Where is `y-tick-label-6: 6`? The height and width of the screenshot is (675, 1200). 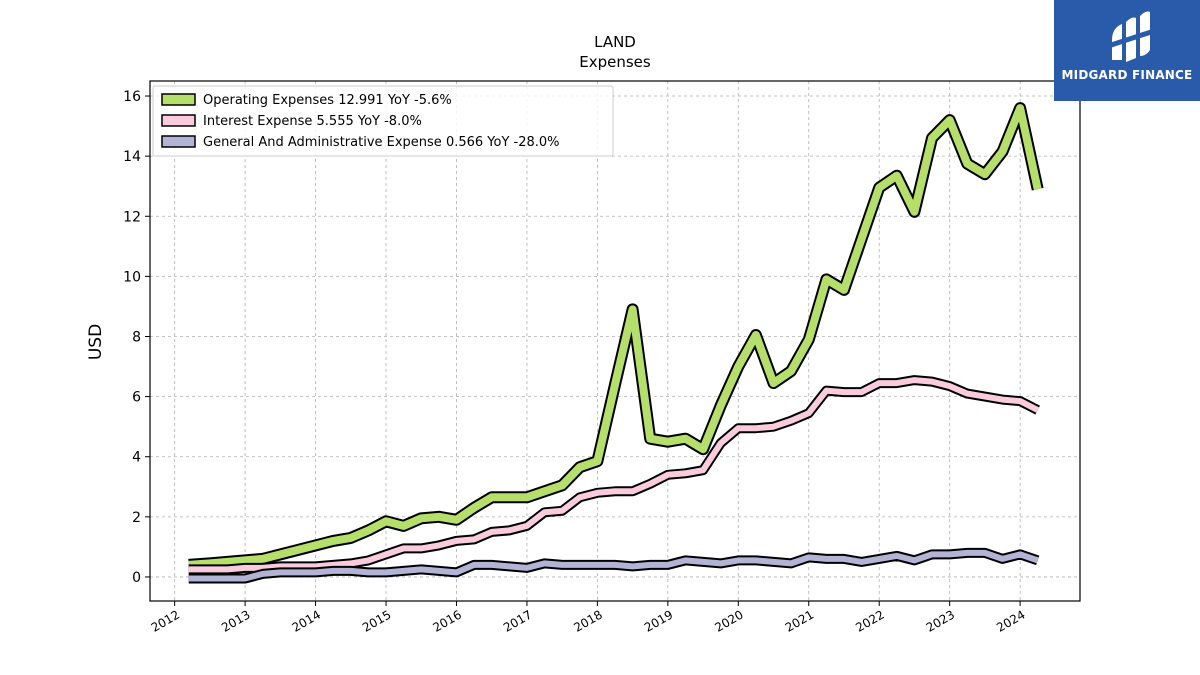
y-tick-label-6: 6 is located at coordinates (136, 398).